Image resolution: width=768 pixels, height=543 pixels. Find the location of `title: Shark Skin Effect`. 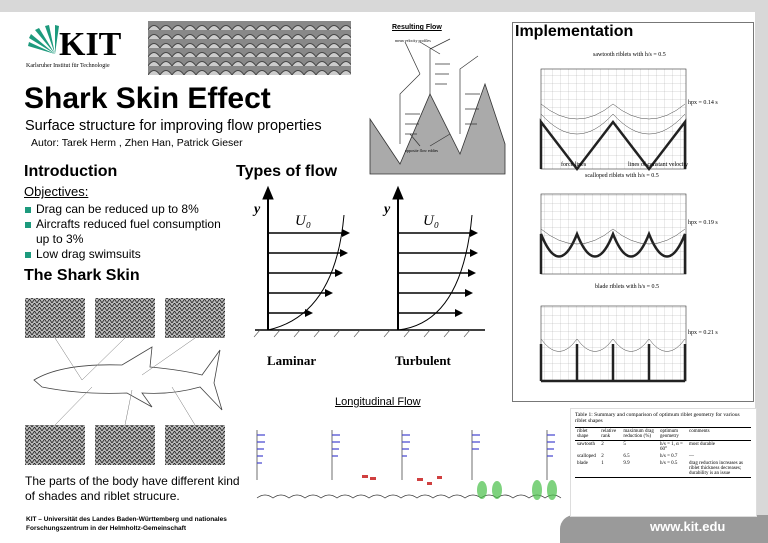

title: Shark Skin Effect is located at coordinates (147, 98).